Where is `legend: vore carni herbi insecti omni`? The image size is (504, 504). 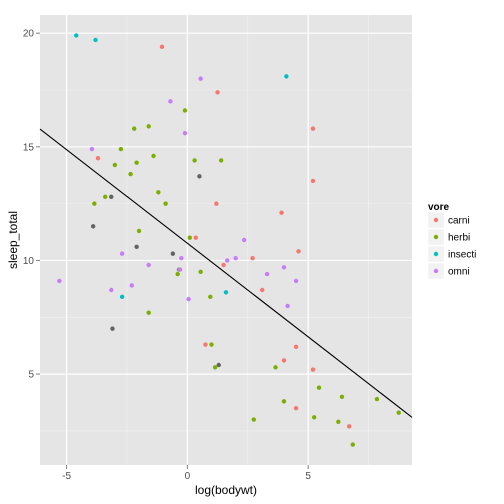 legend: vore carni herbi insecti omni is located at coordinates (451, 241).